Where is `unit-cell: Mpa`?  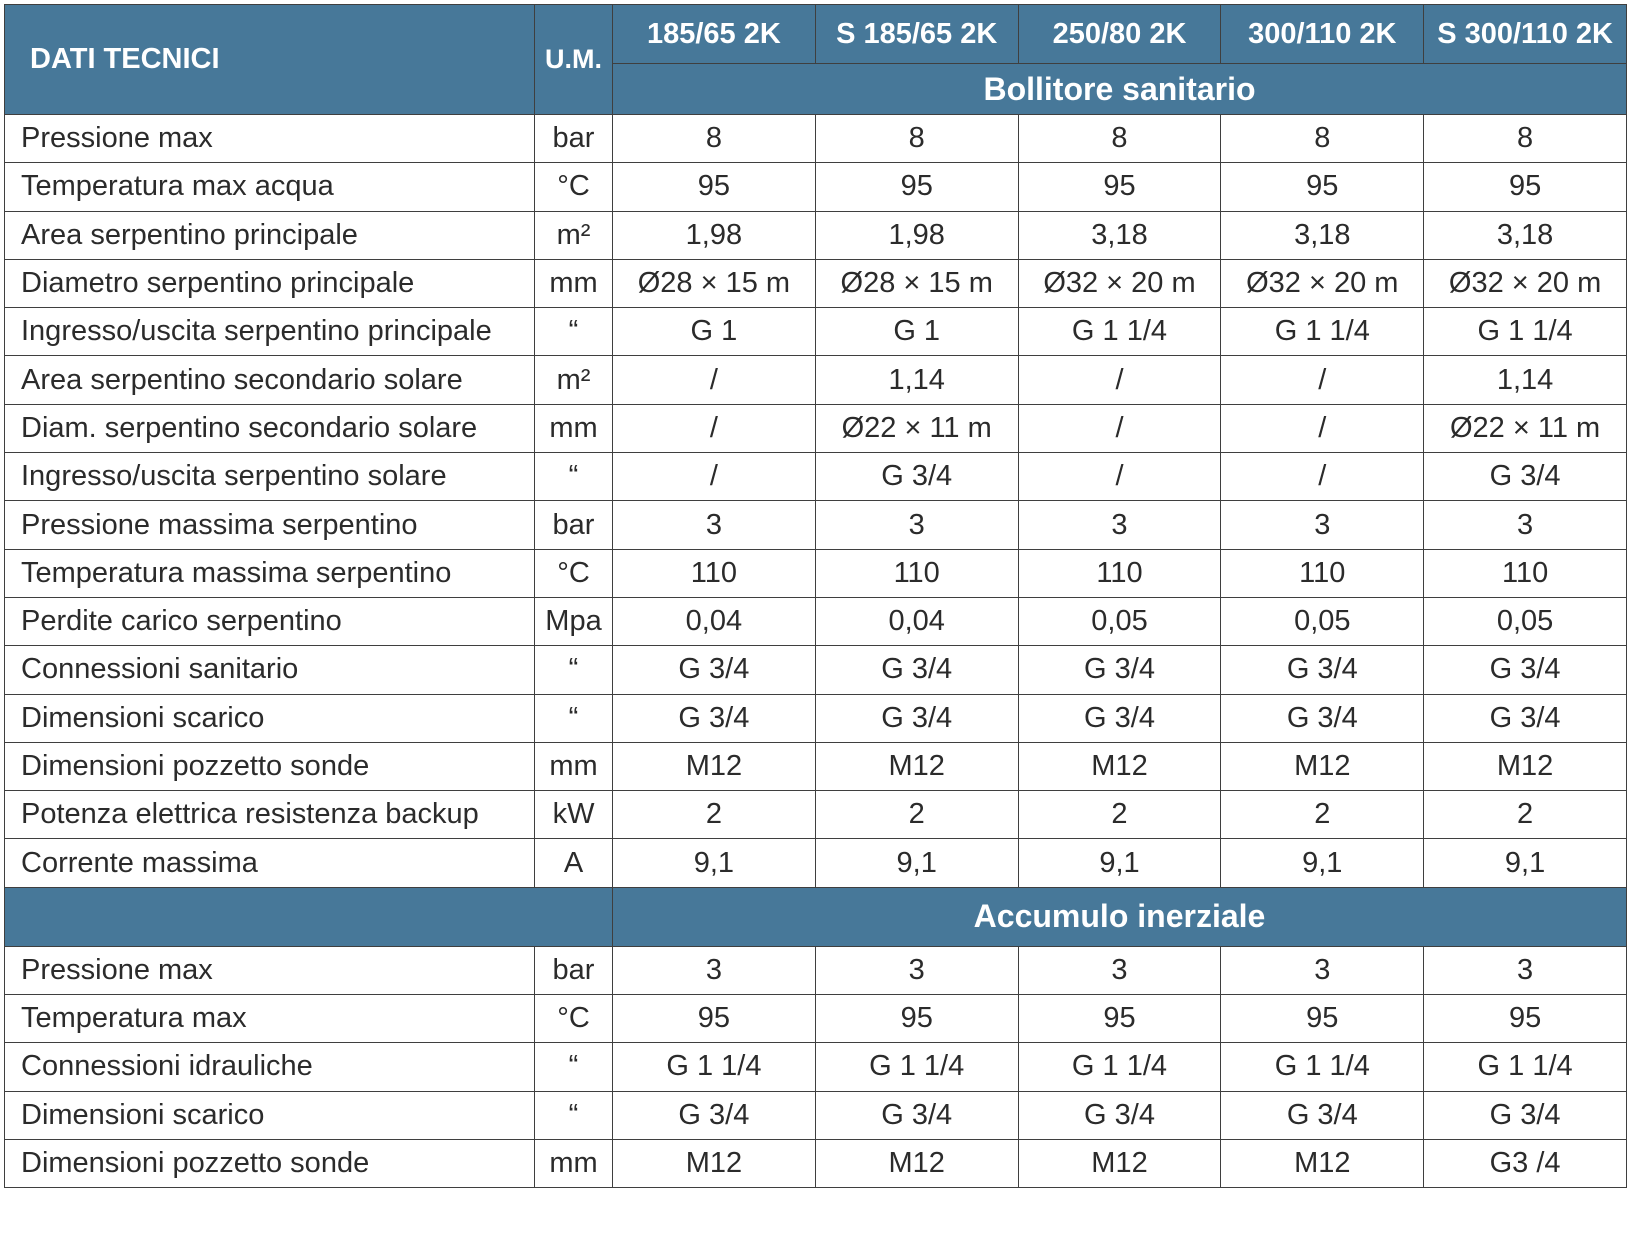
unit-cell: Mpa is located at coordinates (573, 621).